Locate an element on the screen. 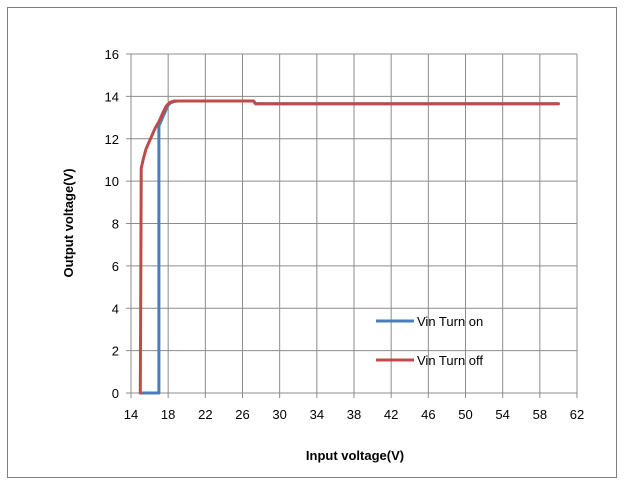 Image resolution: width=626 pixels, height=487 pixels. x-tick-label: 14 is located at coordinates (131, 414).